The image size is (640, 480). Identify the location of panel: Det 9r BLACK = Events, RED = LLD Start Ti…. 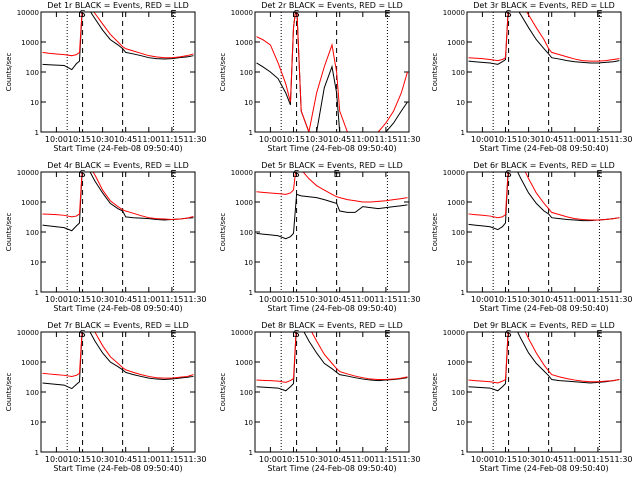
(532, 397).